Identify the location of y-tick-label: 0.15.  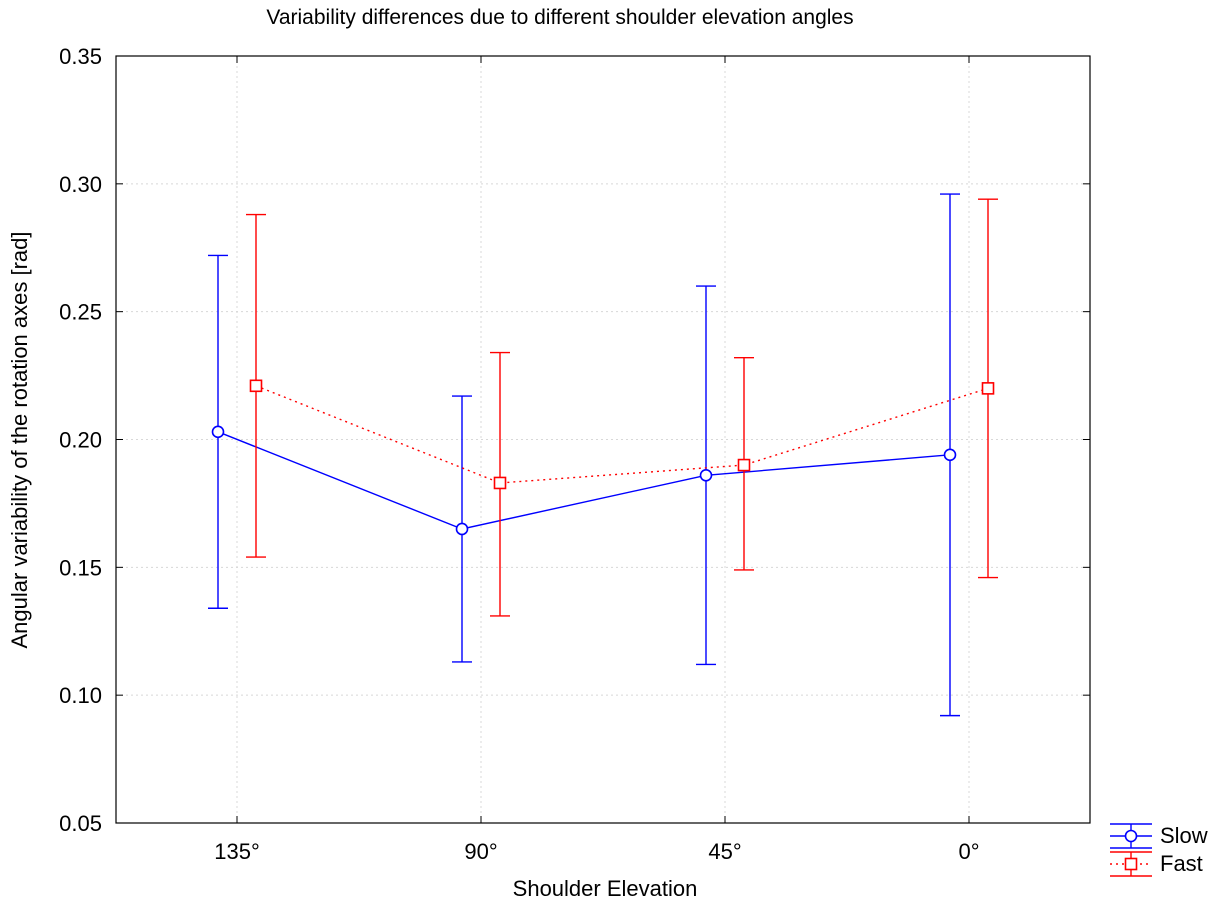
(80, 567).